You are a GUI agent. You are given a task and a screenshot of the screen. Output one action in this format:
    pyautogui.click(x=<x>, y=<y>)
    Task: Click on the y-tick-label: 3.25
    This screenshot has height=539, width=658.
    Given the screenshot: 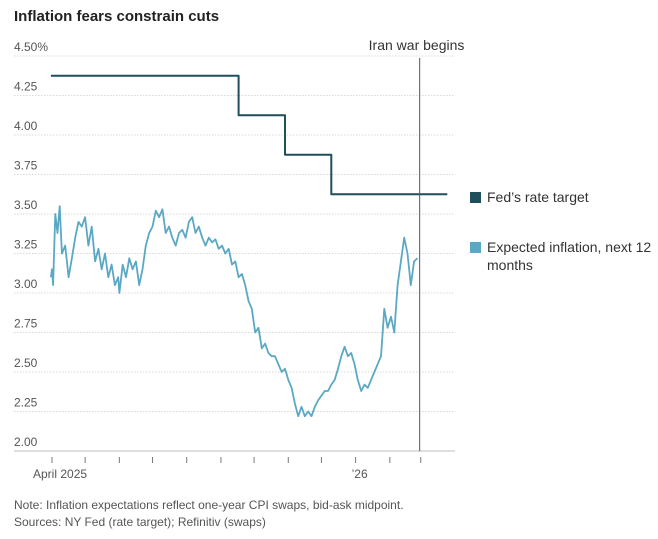 What is the action you would take?
    pyautogui.click(x=26, y=245)
    